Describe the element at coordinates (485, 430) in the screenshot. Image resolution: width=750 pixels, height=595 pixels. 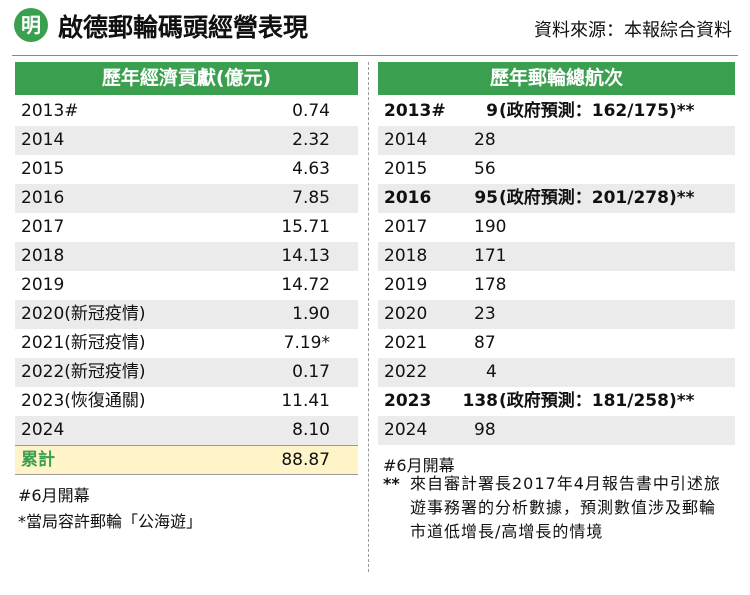
I see `value: 98` at that location.